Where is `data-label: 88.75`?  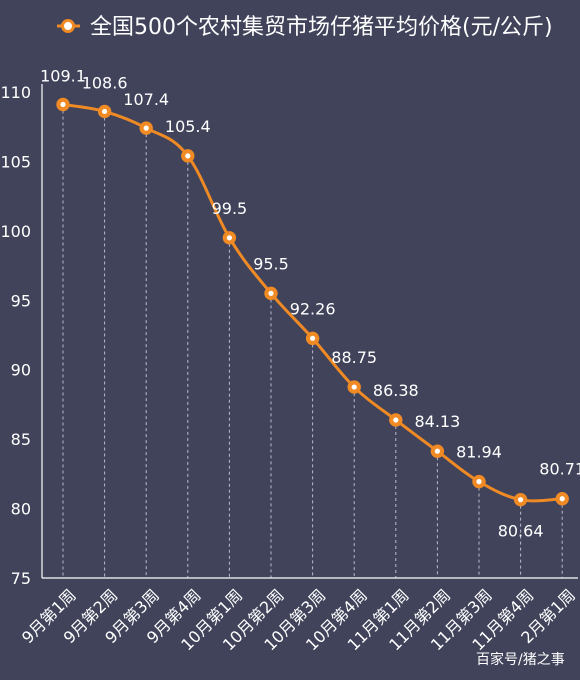 data-label: 88.75 is located at coordinates (354, 357).